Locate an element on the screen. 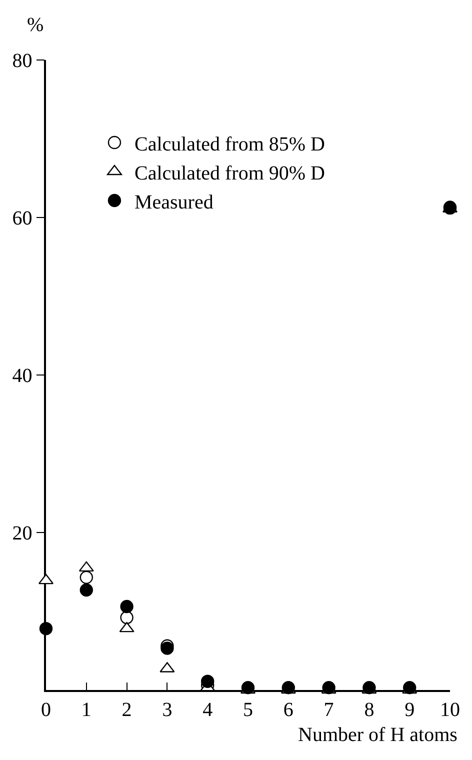 The height and width of the screenshot is (760, 472). x-tick-label: 0 is located at coordinates (46, 709).